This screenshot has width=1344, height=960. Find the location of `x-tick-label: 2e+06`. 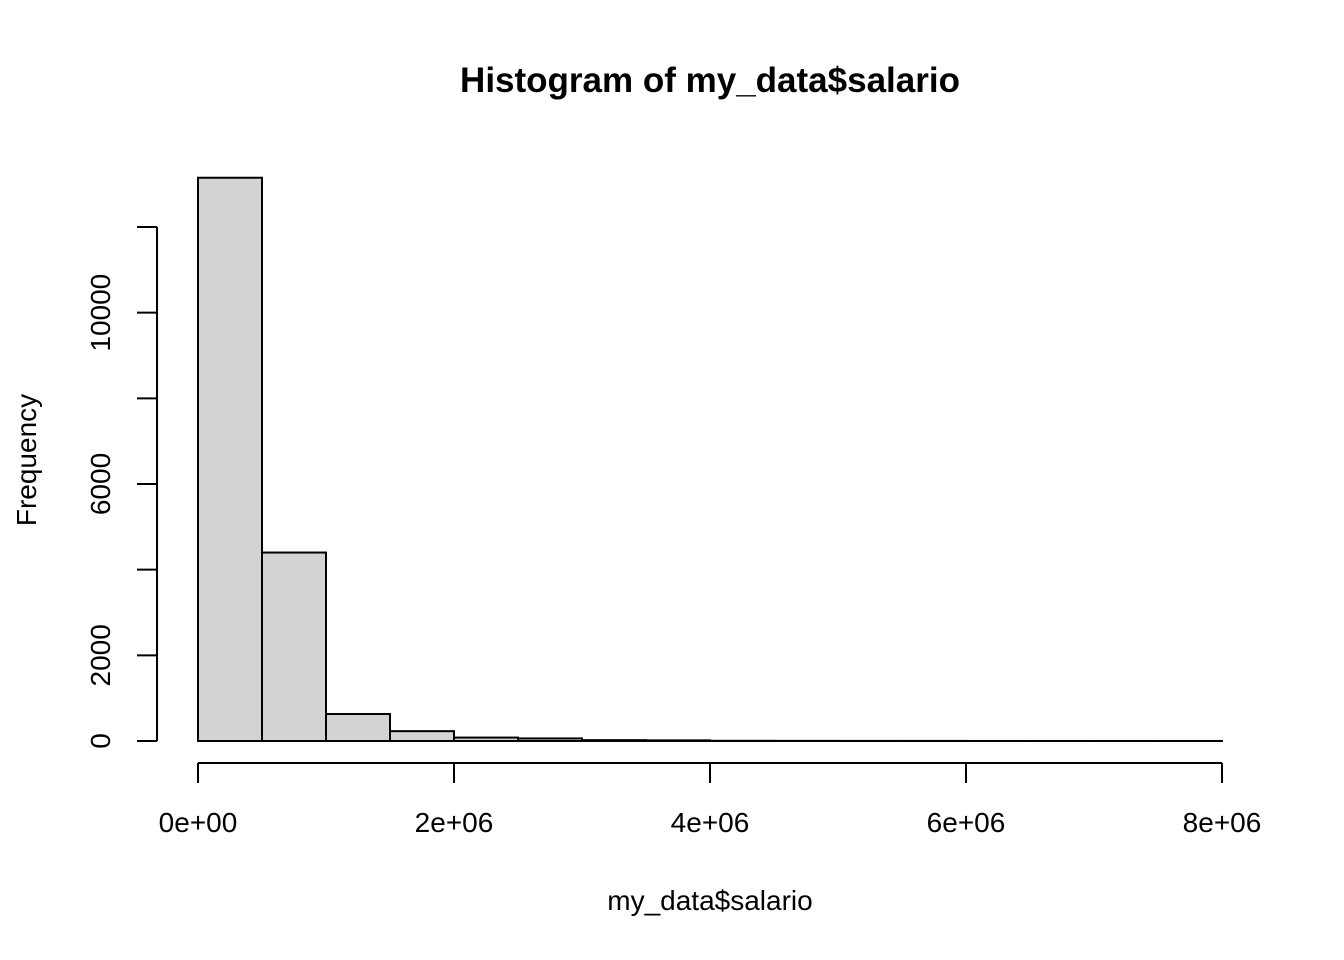

x-tick-label: 2e+06 is located at coordinates (454, 822).